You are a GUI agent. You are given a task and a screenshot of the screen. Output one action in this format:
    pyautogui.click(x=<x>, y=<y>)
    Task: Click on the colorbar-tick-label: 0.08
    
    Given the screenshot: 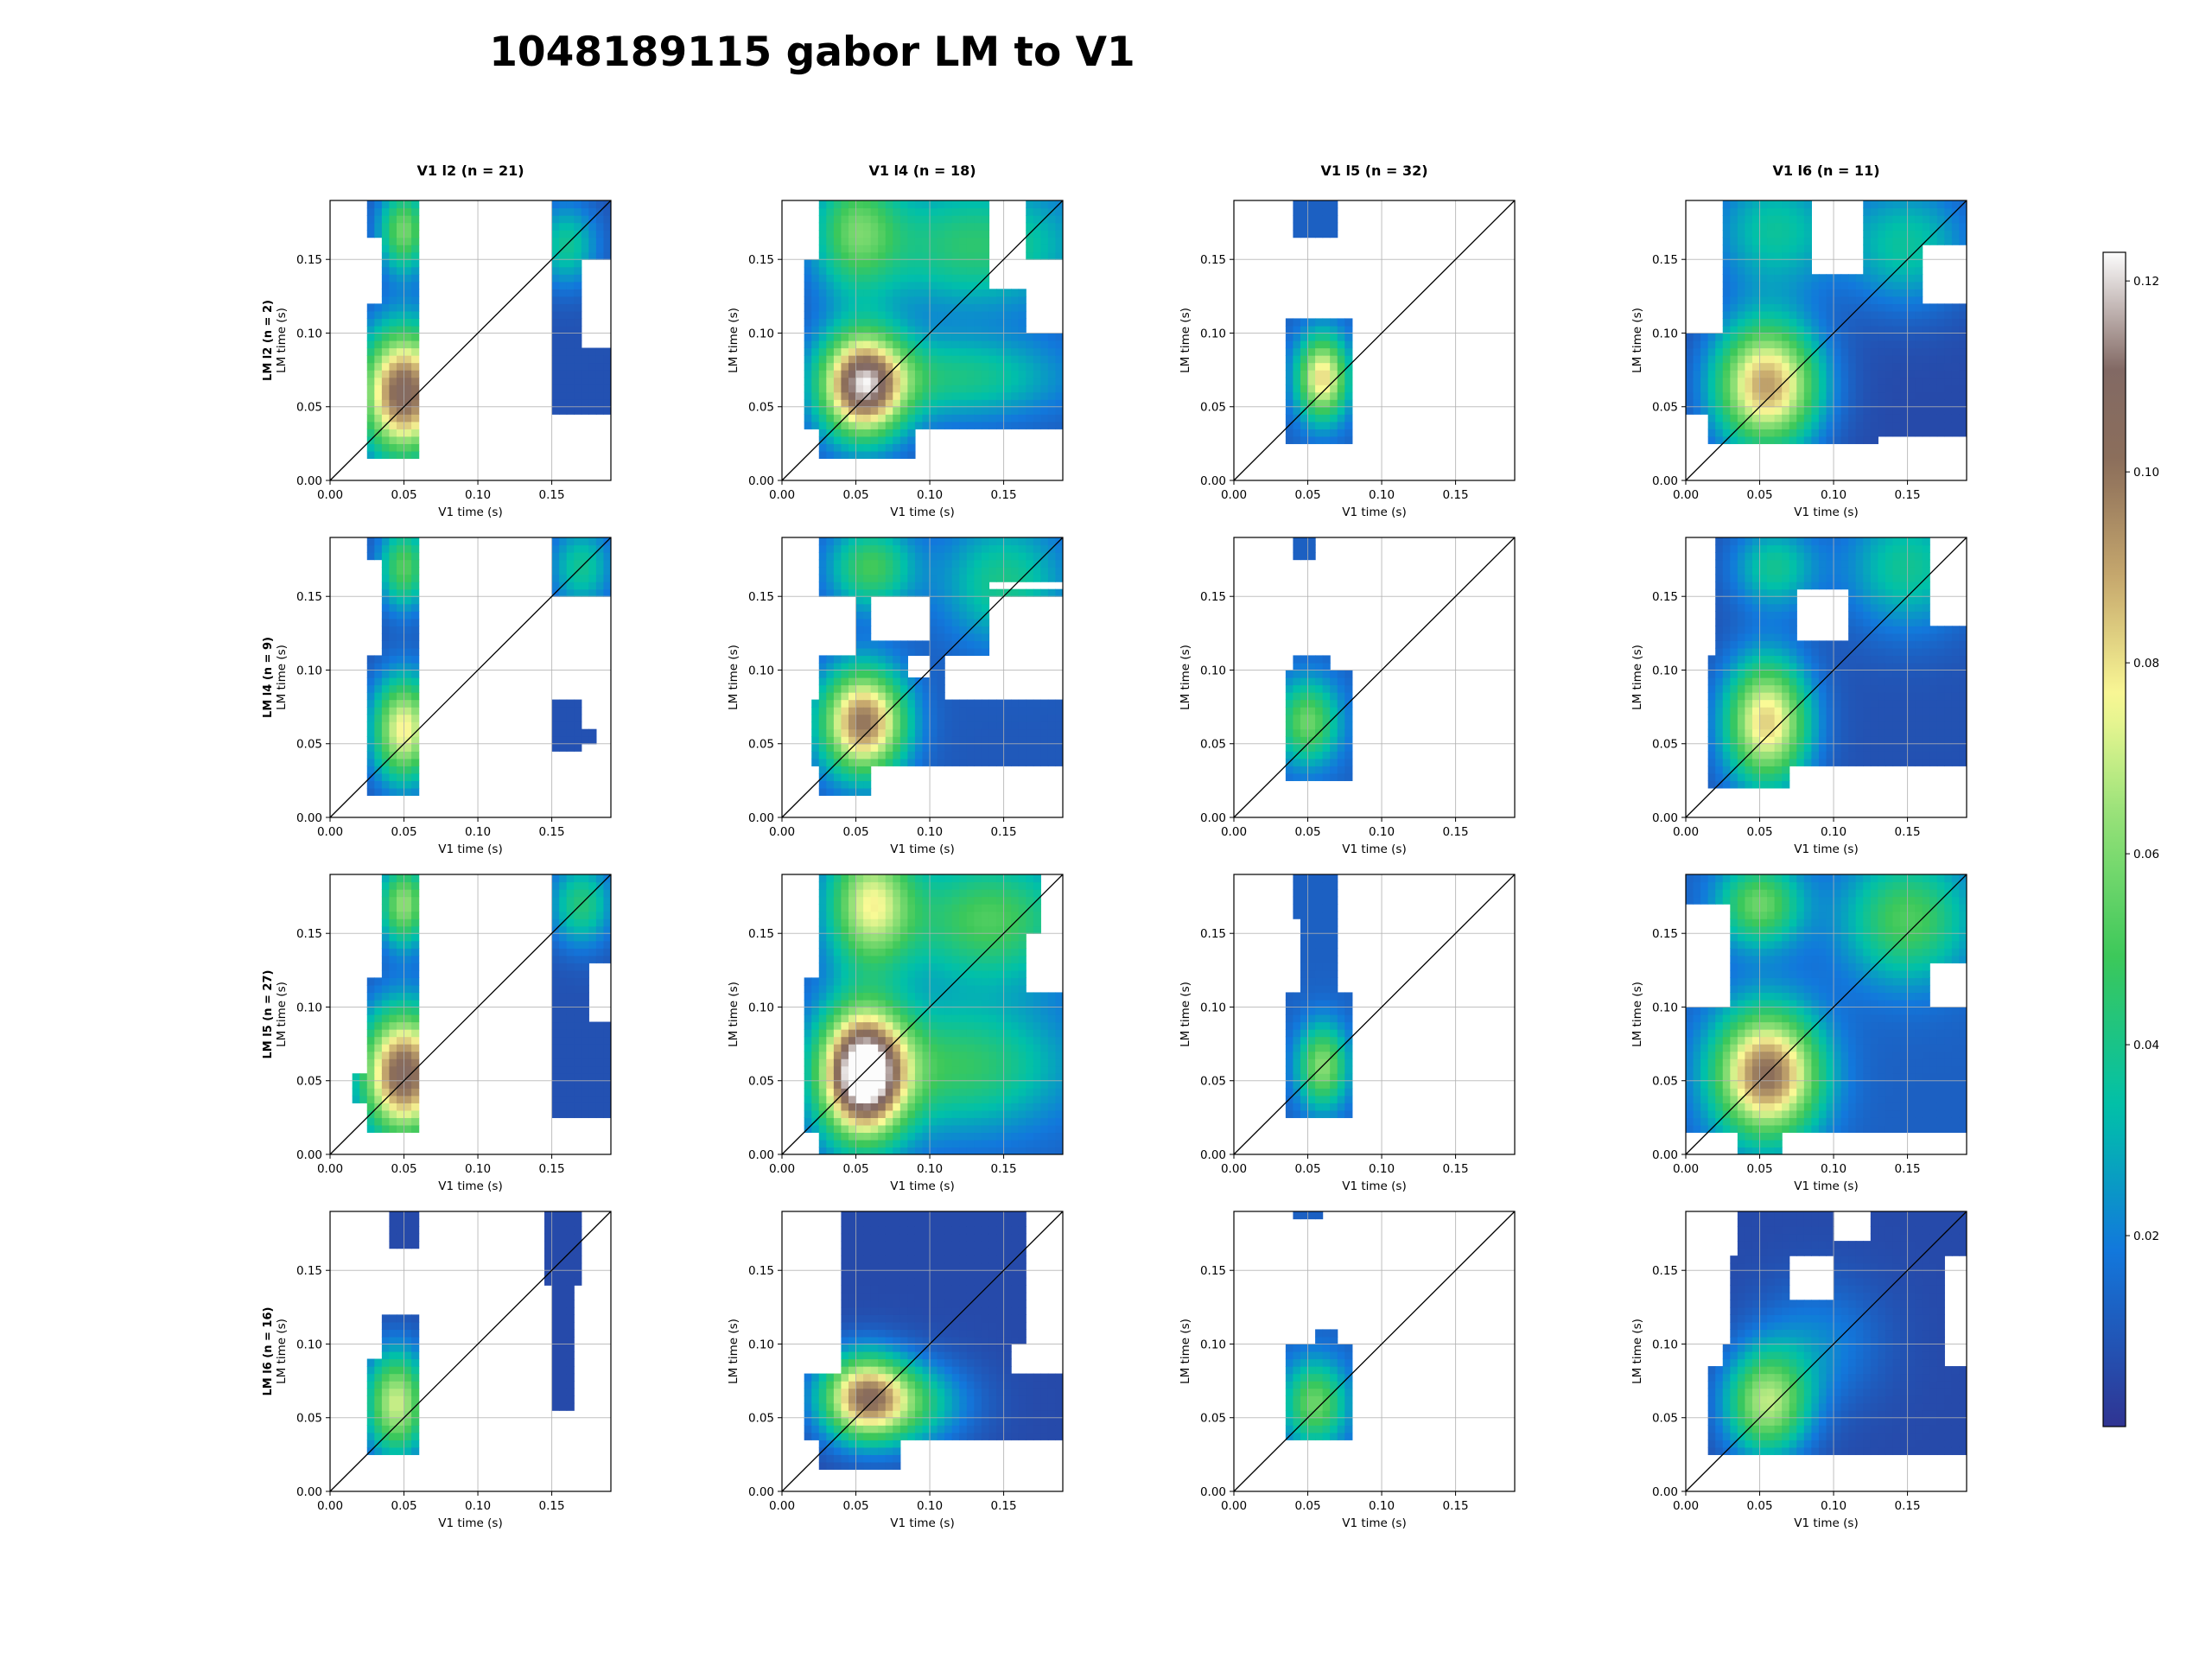 What is the action you would take?
    pyautogui.click(x=2146, y=664)
    